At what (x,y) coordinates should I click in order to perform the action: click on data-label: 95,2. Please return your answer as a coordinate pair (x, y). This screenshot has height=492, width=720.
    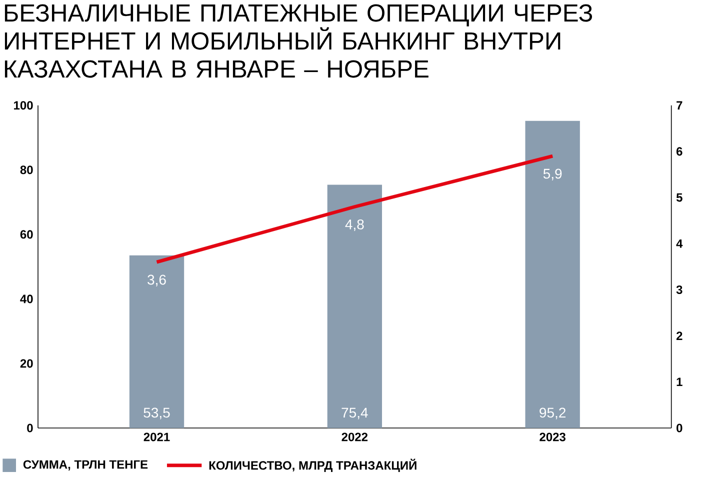
    Looking at the image, I should click on (553, 414).